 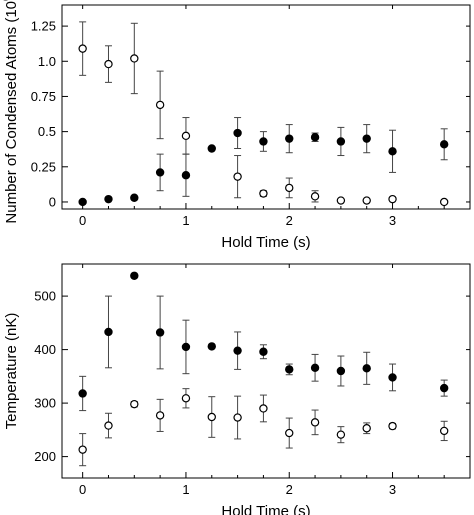 What do you see at coordinates (11, 371) in the screenshot?
I see `y-axis-title: Temperature (nK)` at bounding box center [11, 371].